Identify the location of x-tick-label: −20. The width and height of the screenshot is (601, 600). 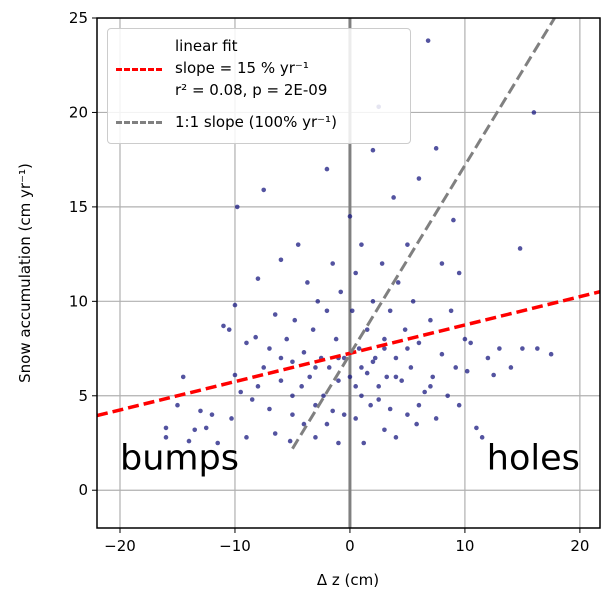
(120, 546).